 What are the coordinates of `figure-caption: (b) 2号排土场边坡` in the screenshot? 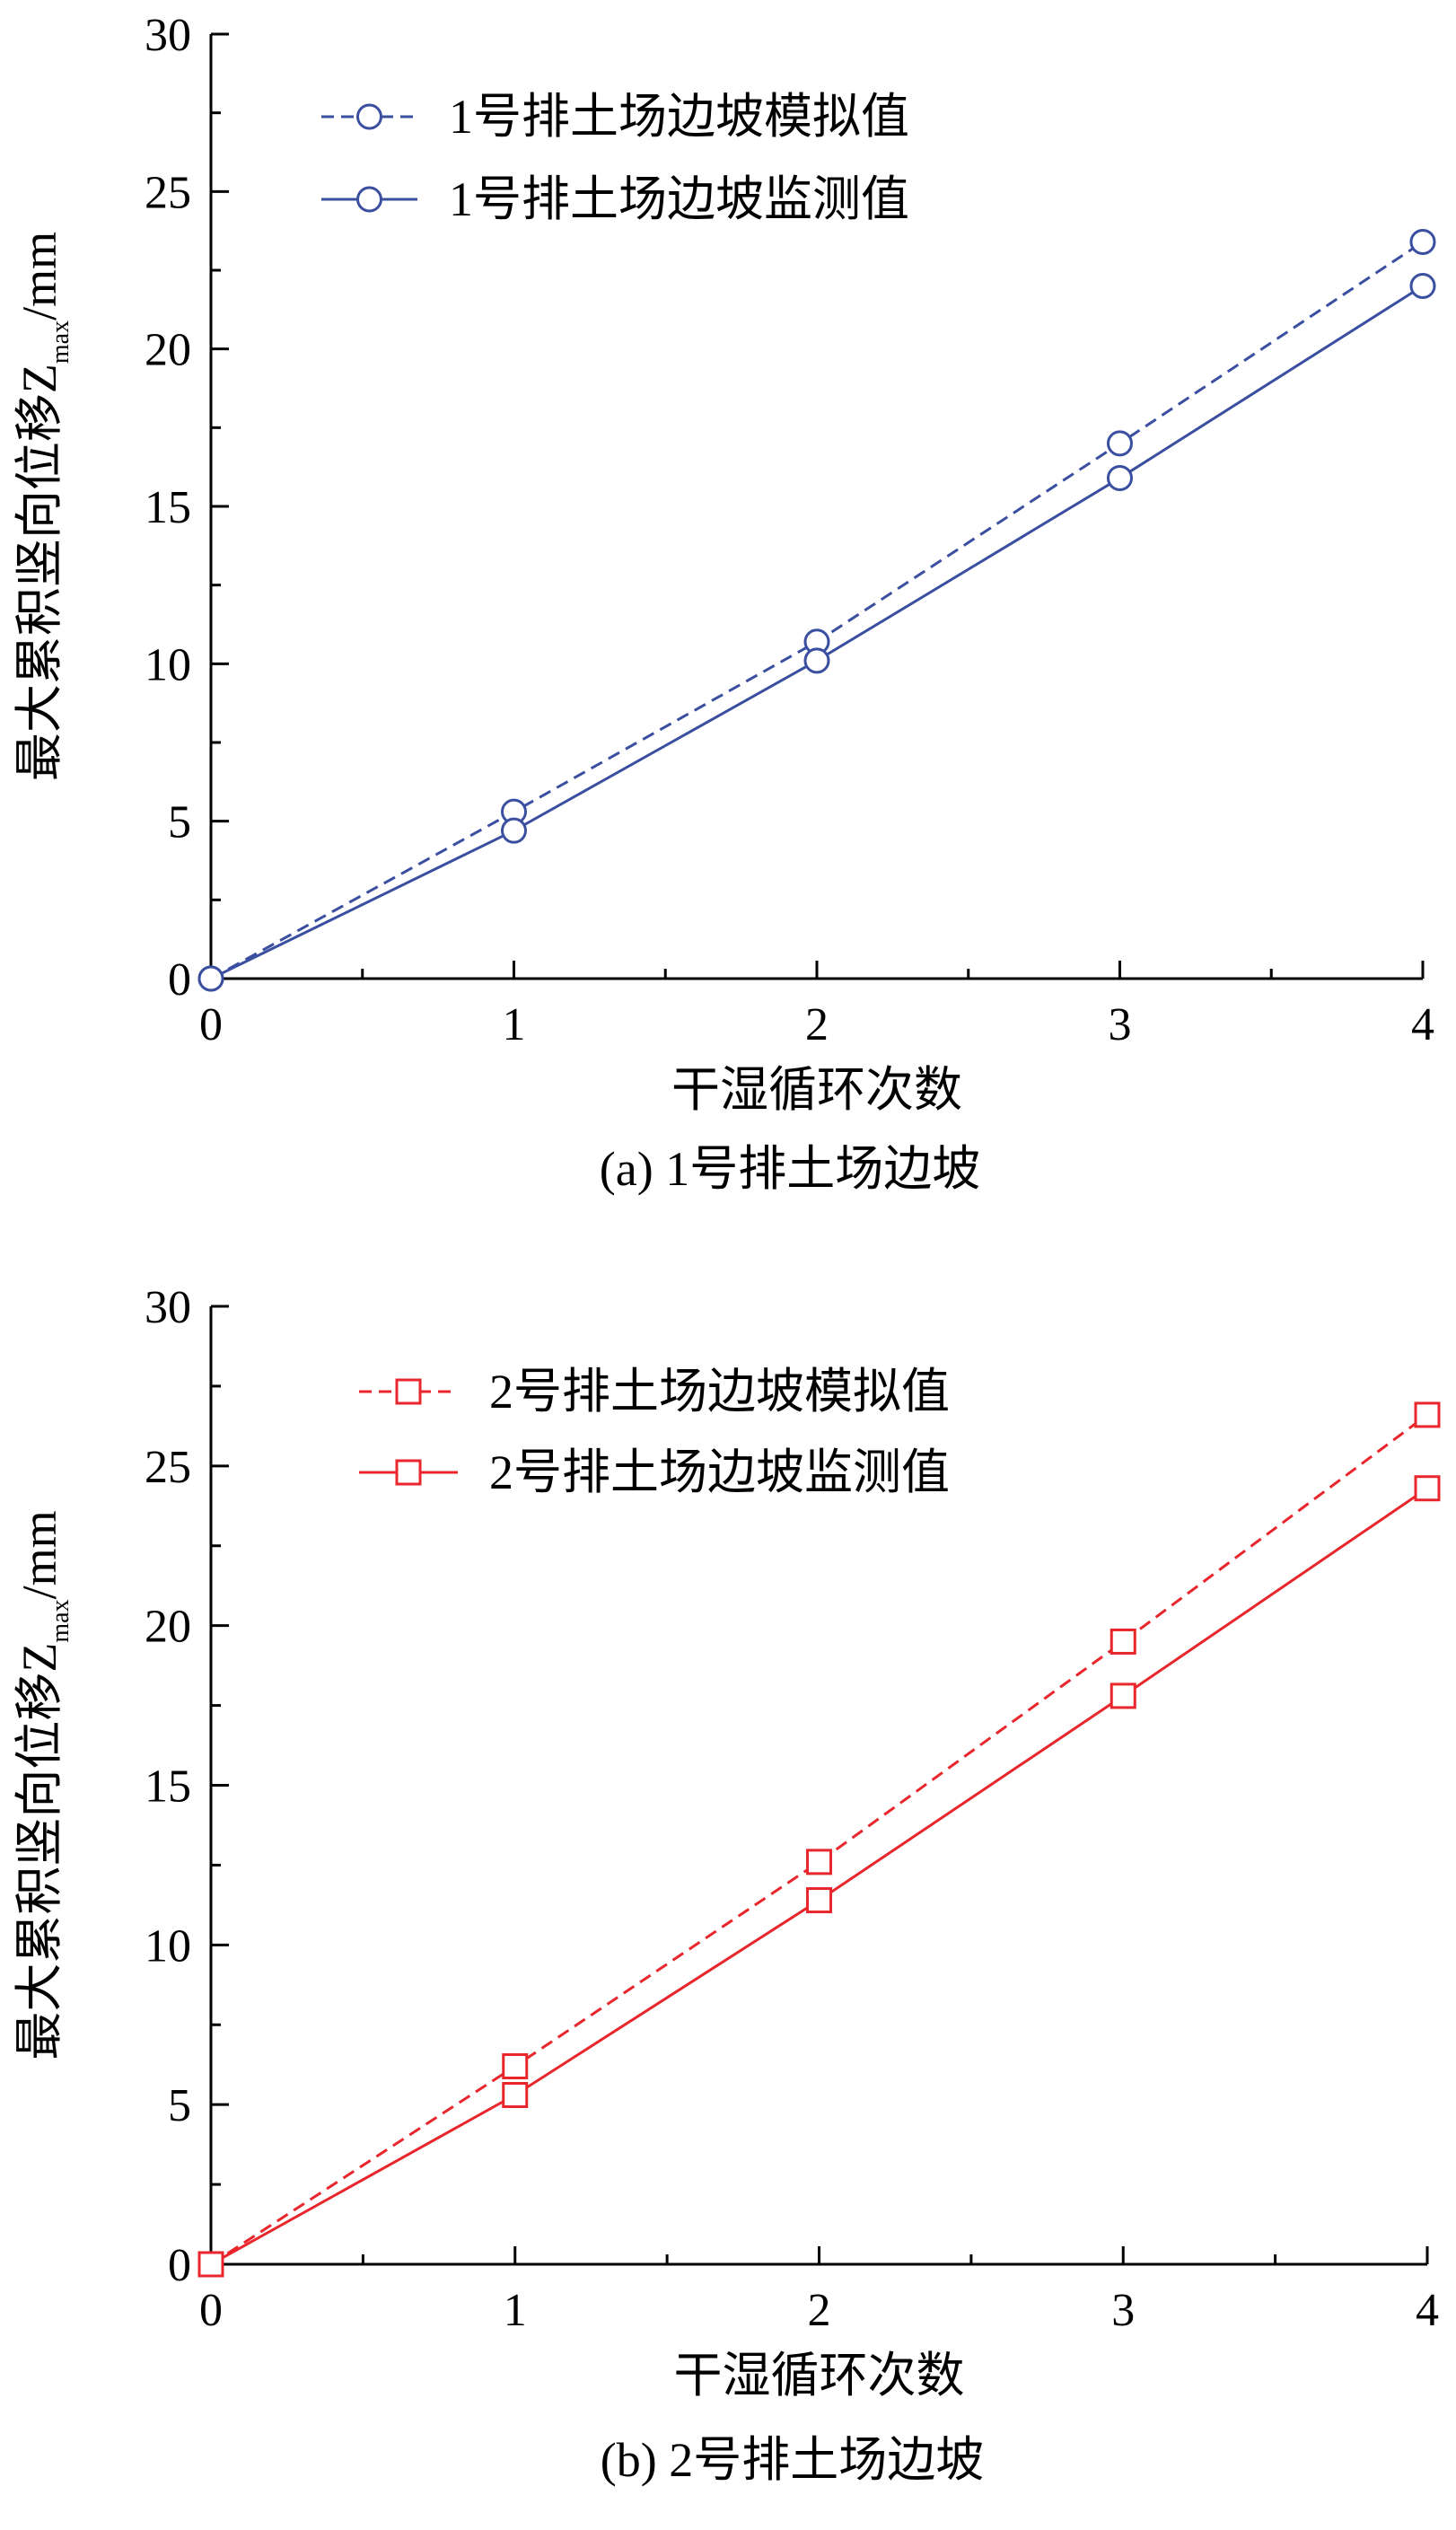 It's located at (793, 2460).